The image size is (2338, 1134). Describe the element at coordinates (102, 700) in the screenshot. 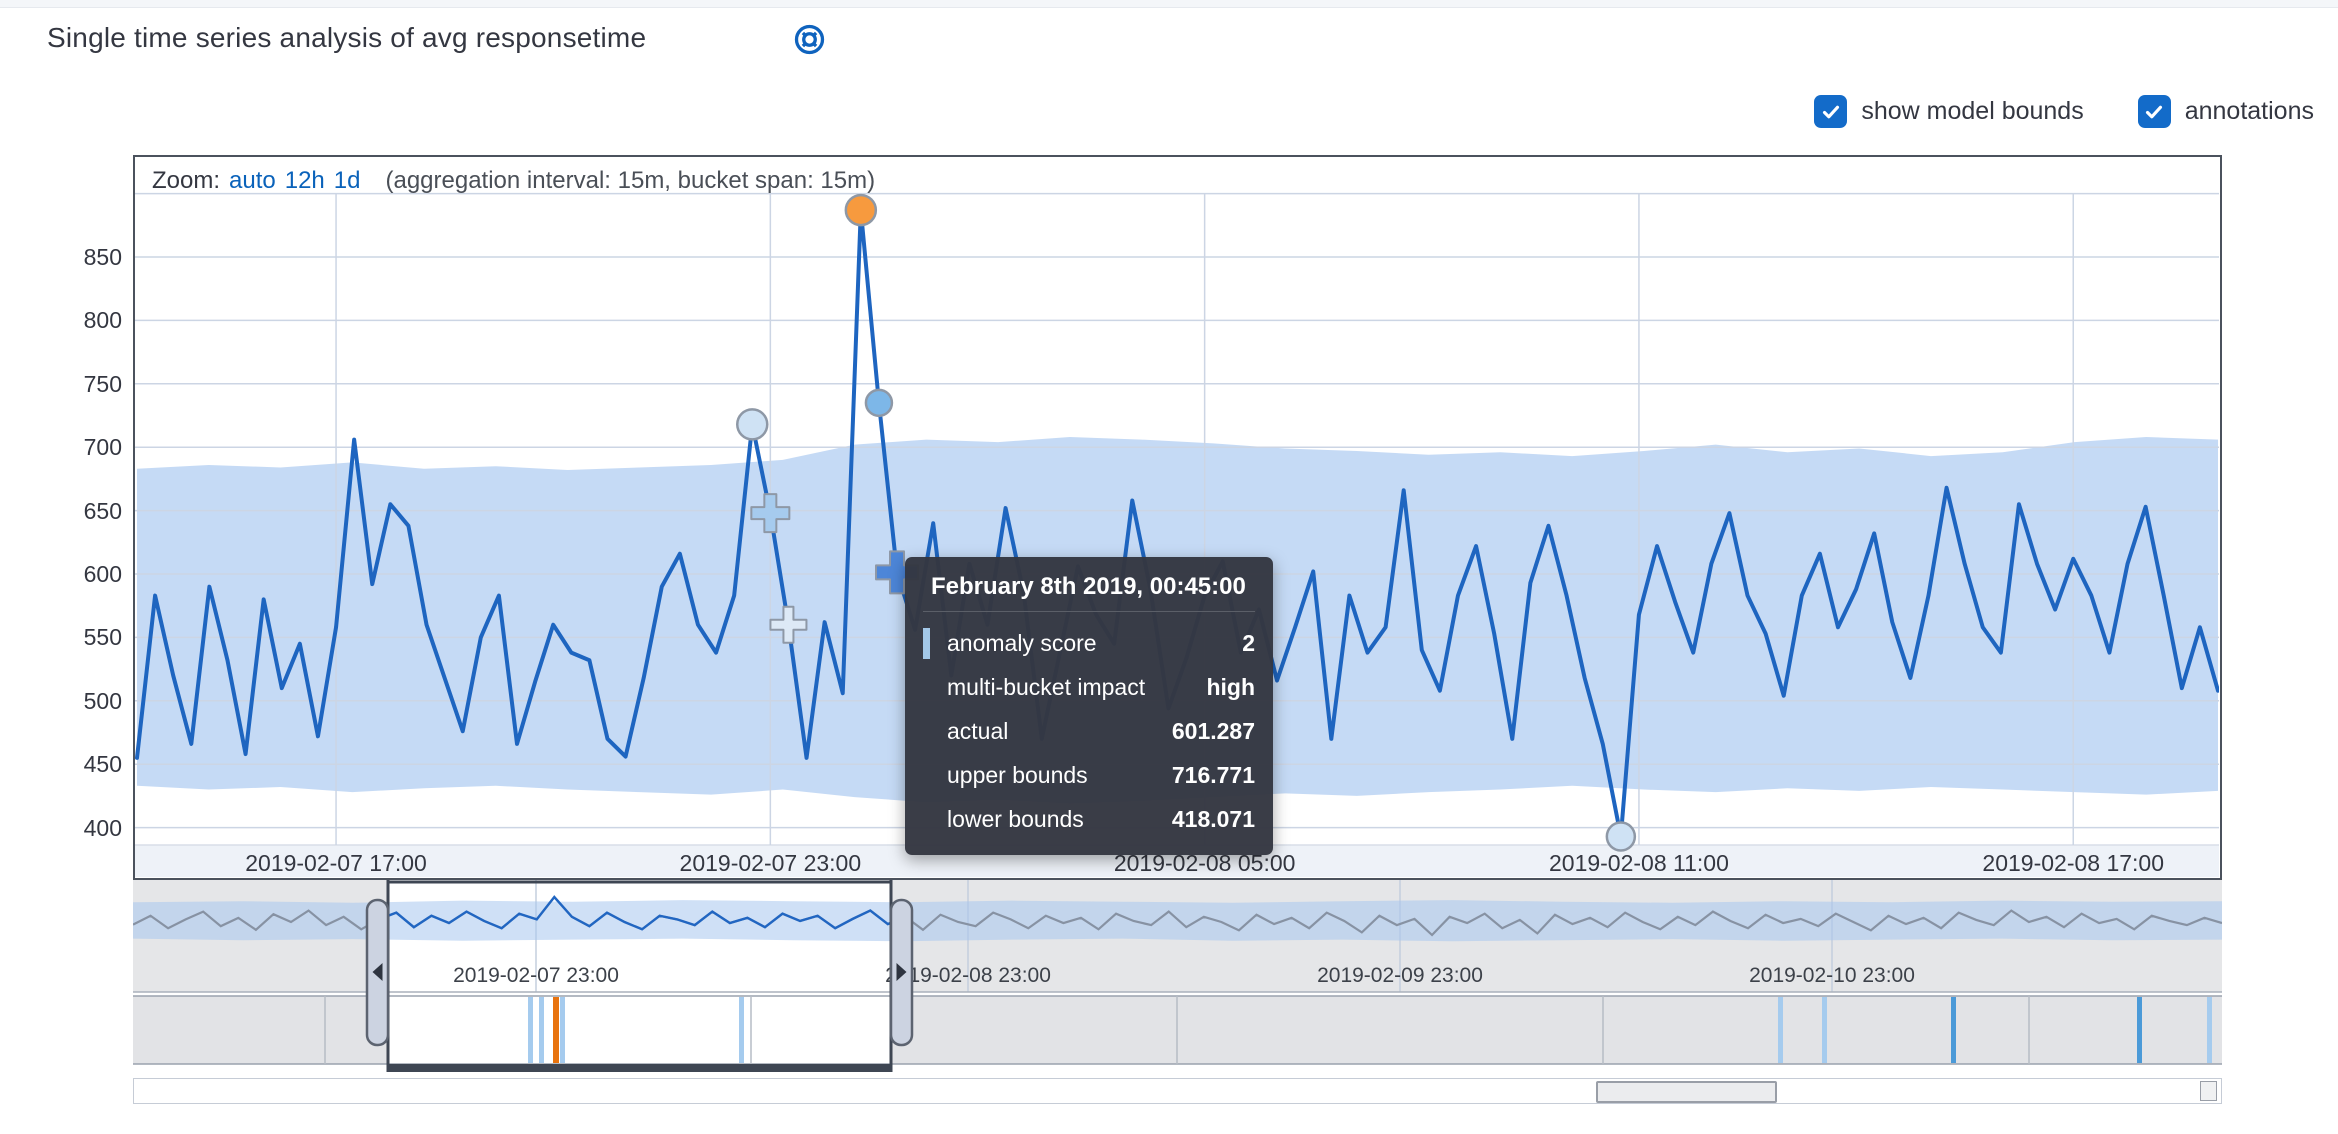

I see `y-tick-label: 500` at that location.